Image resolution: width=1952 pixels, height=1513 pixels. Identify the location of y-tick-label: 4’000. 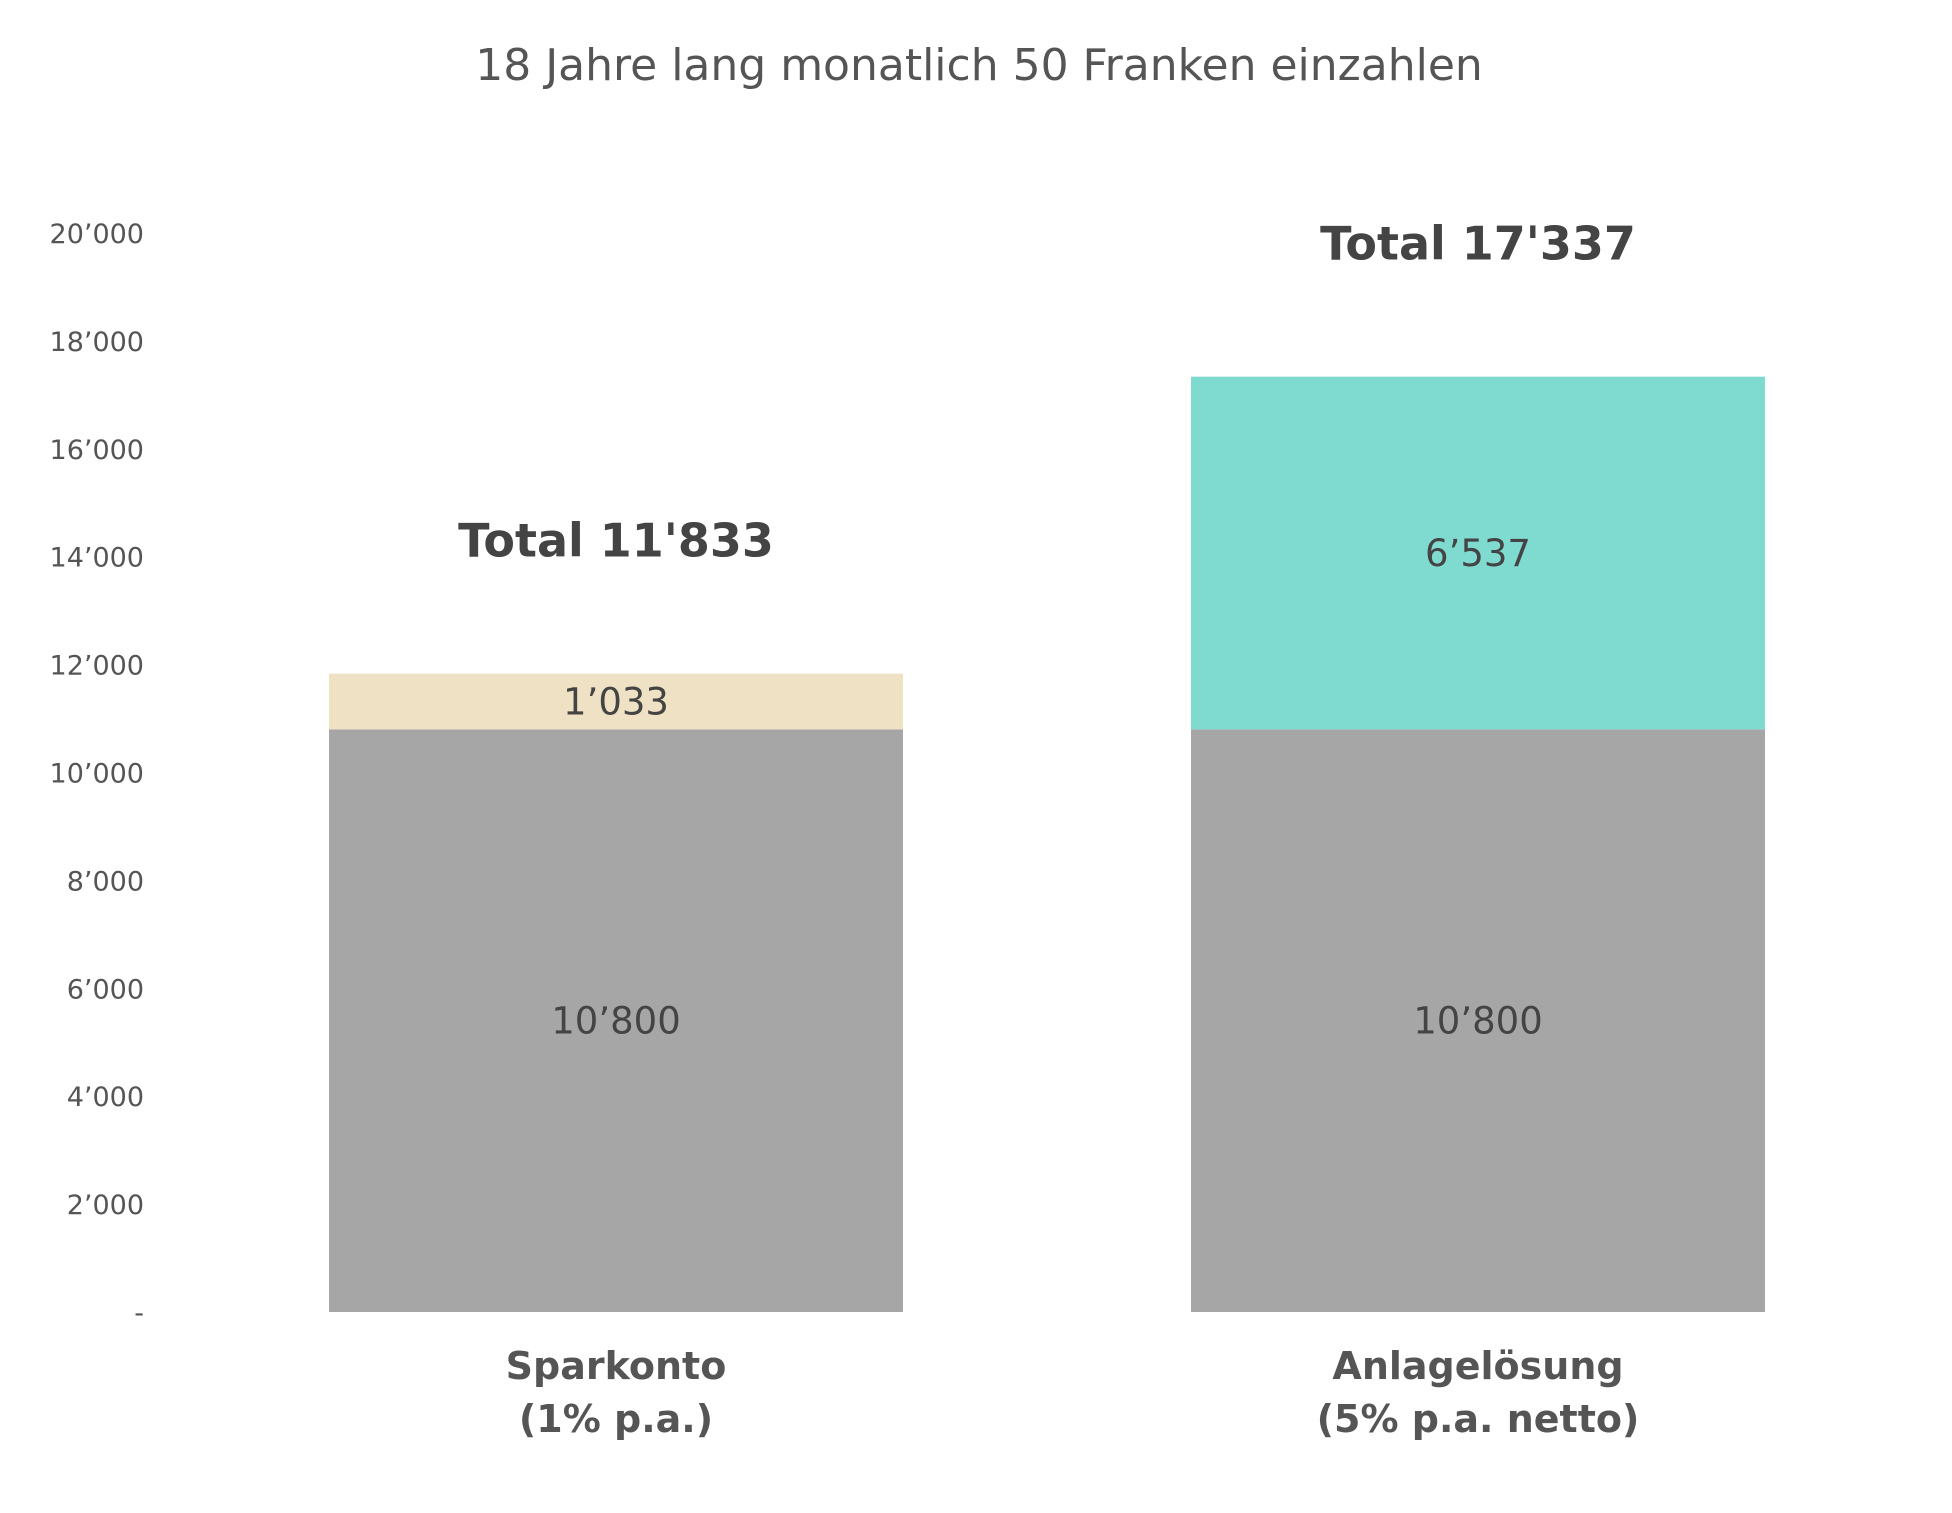
(105, 1097).